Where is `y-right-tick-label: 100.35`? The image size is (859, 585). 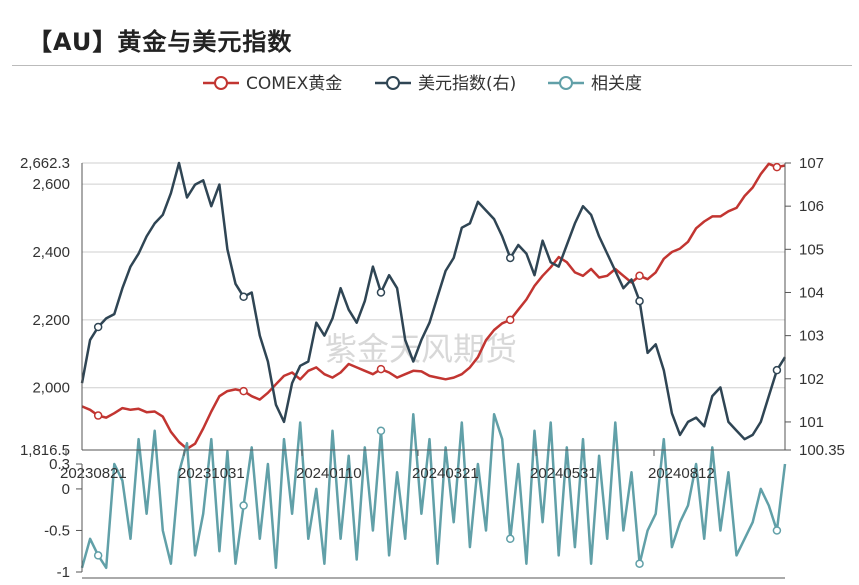
y-right-tick-label: 100.35 is located at coordinates (822, 450).